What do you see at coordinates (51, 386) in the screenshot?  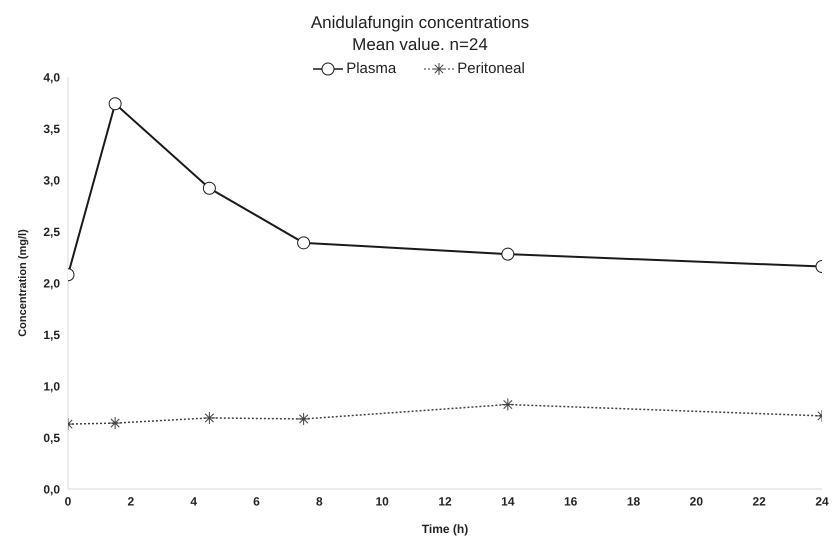 I see `y-tick-label: 1,0` at bounding box center [51, 386].